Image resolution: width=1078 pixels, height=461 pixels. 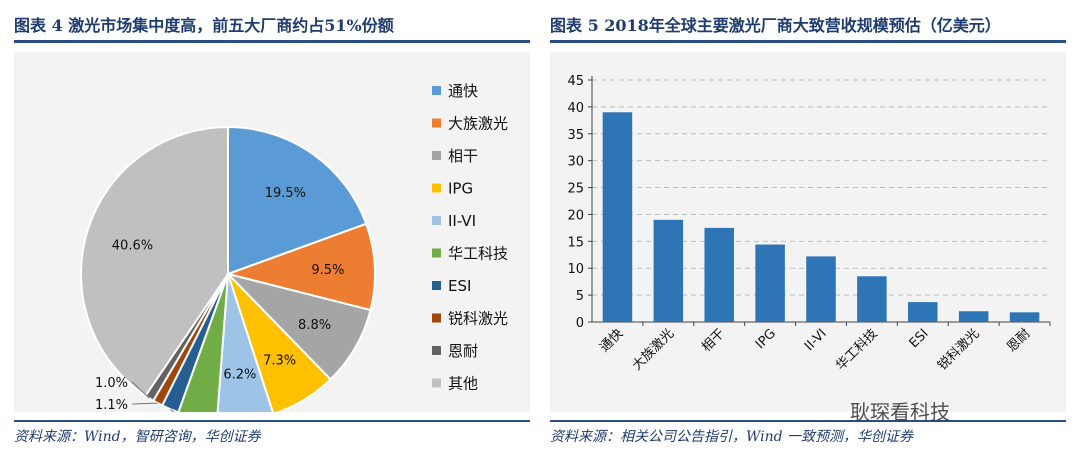 What do you see at coordinates (478, 124) in the screenshot?
I see `legend-label-1: 大族激光` at bounding box center [478, 124].